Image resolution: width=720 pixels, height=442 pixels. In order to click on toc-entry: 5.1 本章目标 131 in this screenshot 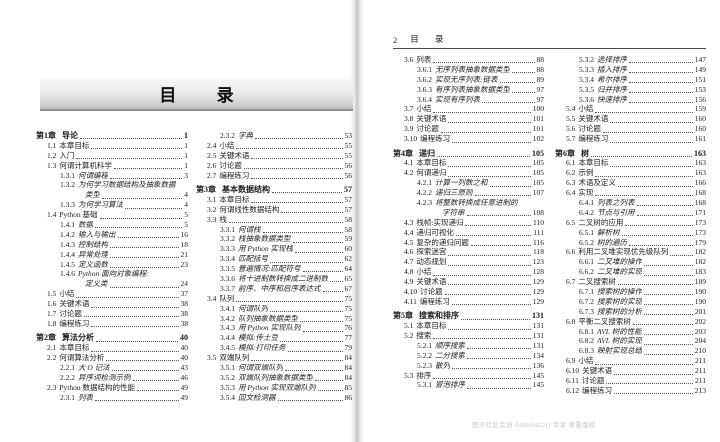, I will do `click(468, 326)`.